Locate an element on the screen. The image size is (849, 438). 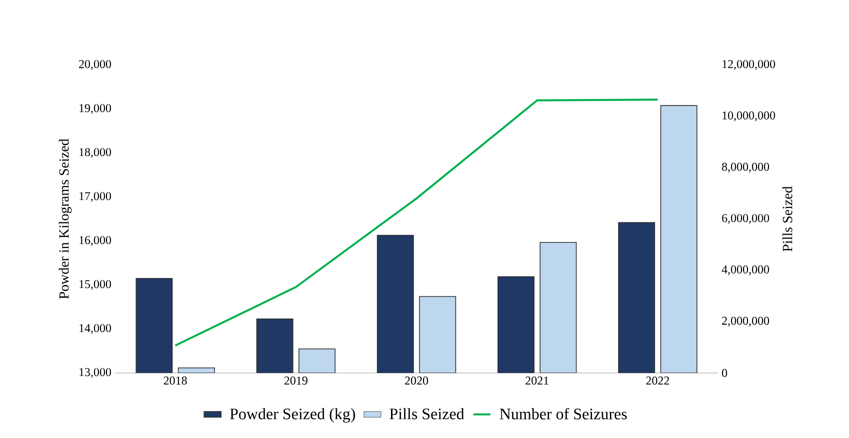
y2-tick-label: 4,000,000 is located at coordinates (746, 270).